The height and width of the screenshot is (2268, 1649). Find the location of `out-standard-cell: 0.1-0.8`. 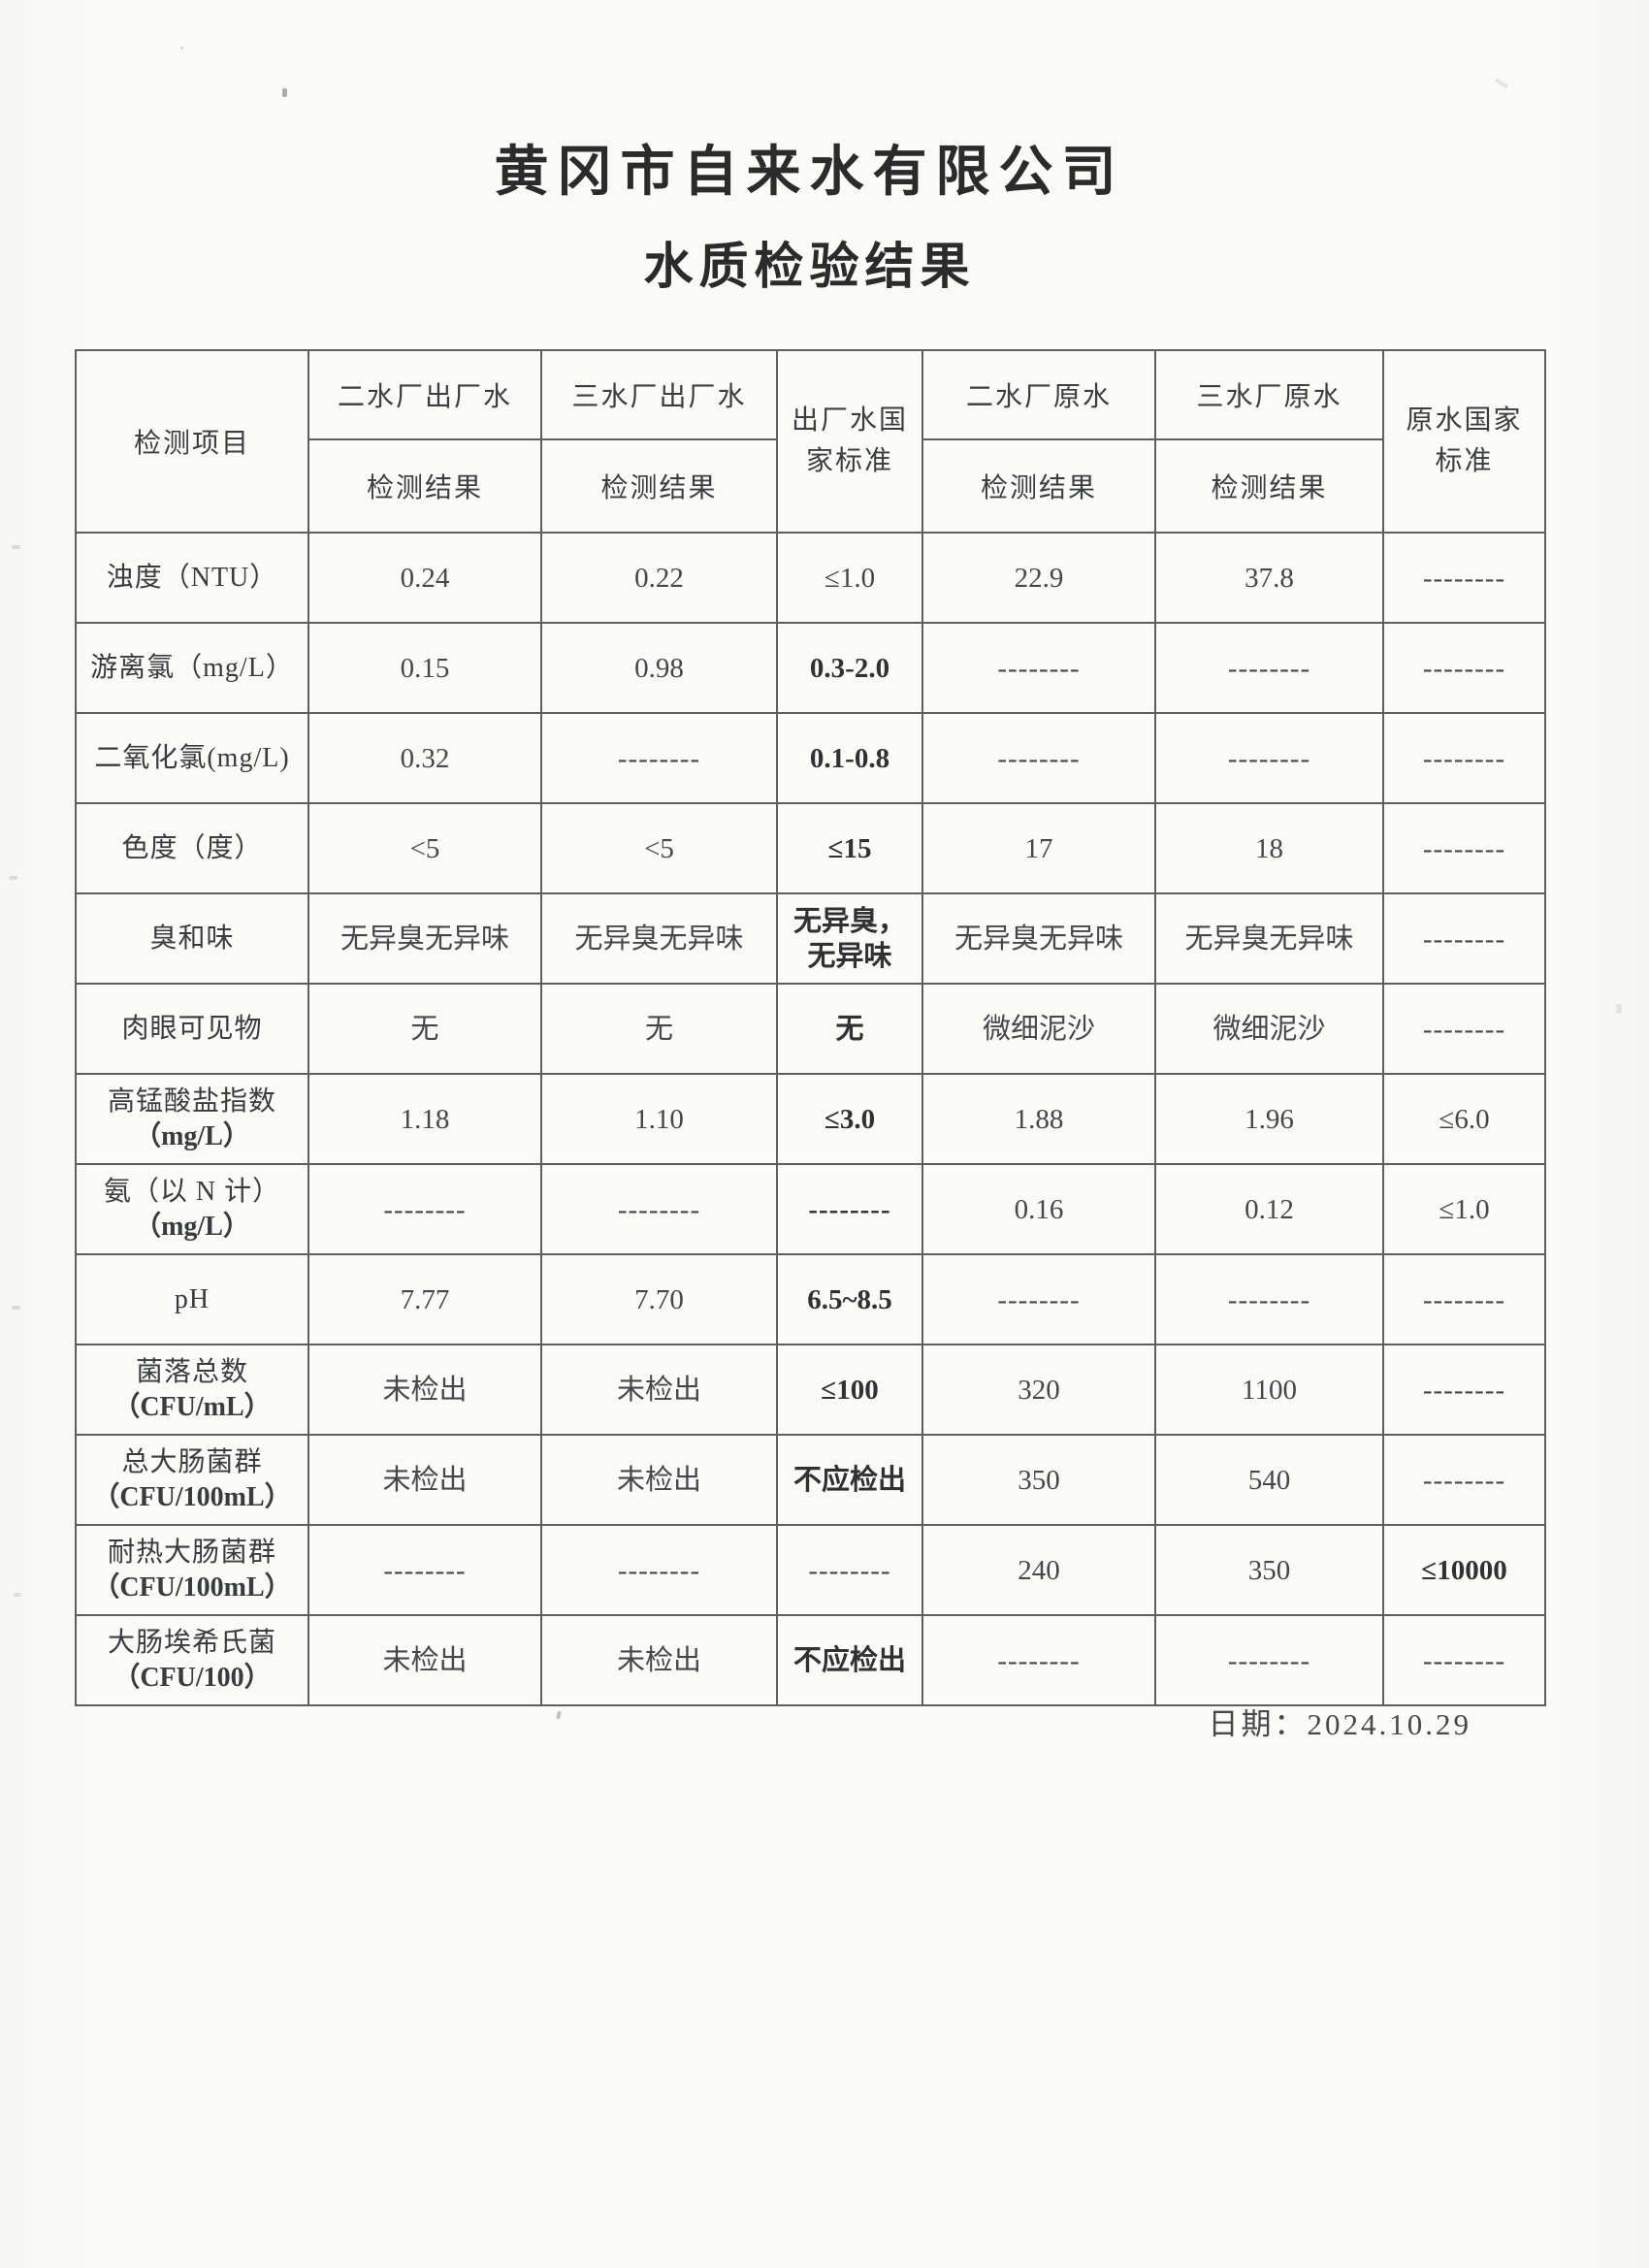

out-standard-cell: 0.1-0.8 is located at coordinates (849, 758).